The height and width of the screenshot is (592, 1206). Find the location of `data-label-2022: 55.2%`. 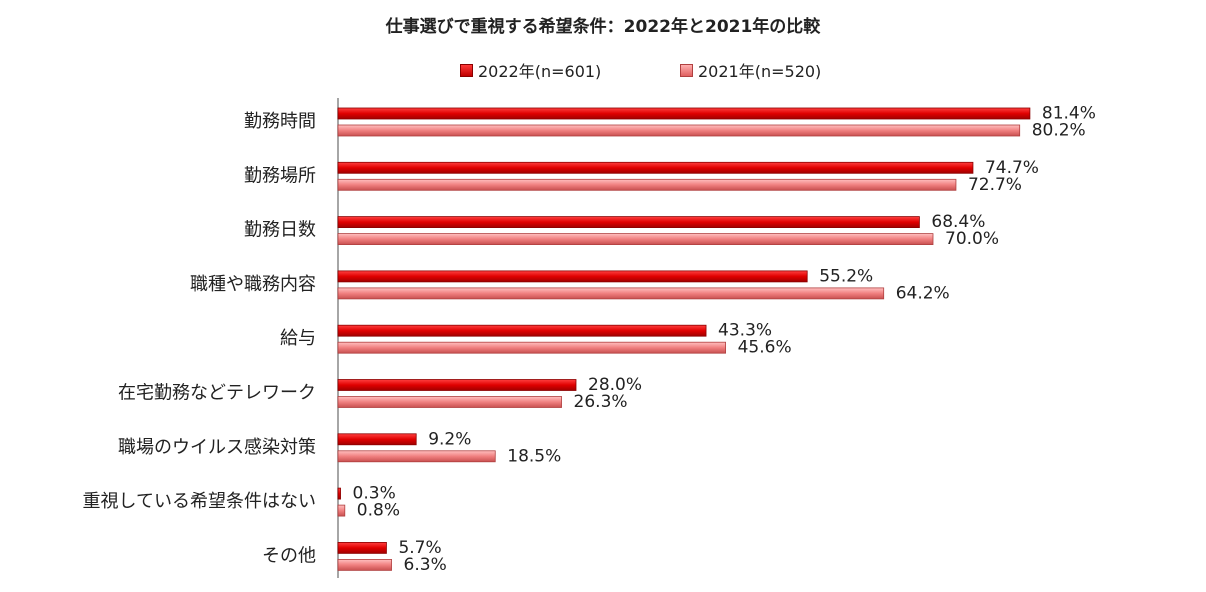

data-label-2022: 55.2% is located at coordinates (846, 276).